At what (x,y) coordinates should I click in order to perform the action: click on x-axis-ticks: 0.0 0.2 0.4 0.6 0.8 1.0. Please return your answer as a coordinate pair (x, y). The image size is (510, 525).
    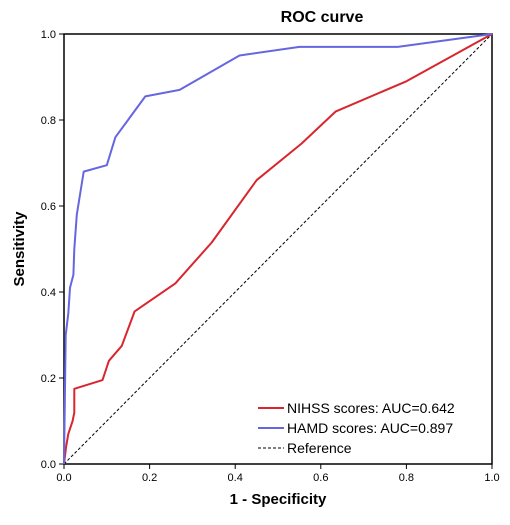
    Looking at the image, I should click on (278, 474).